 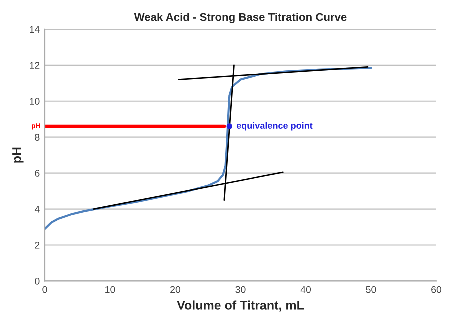 I want to click on y-axis-title: pH, so click(x=18, y=155).